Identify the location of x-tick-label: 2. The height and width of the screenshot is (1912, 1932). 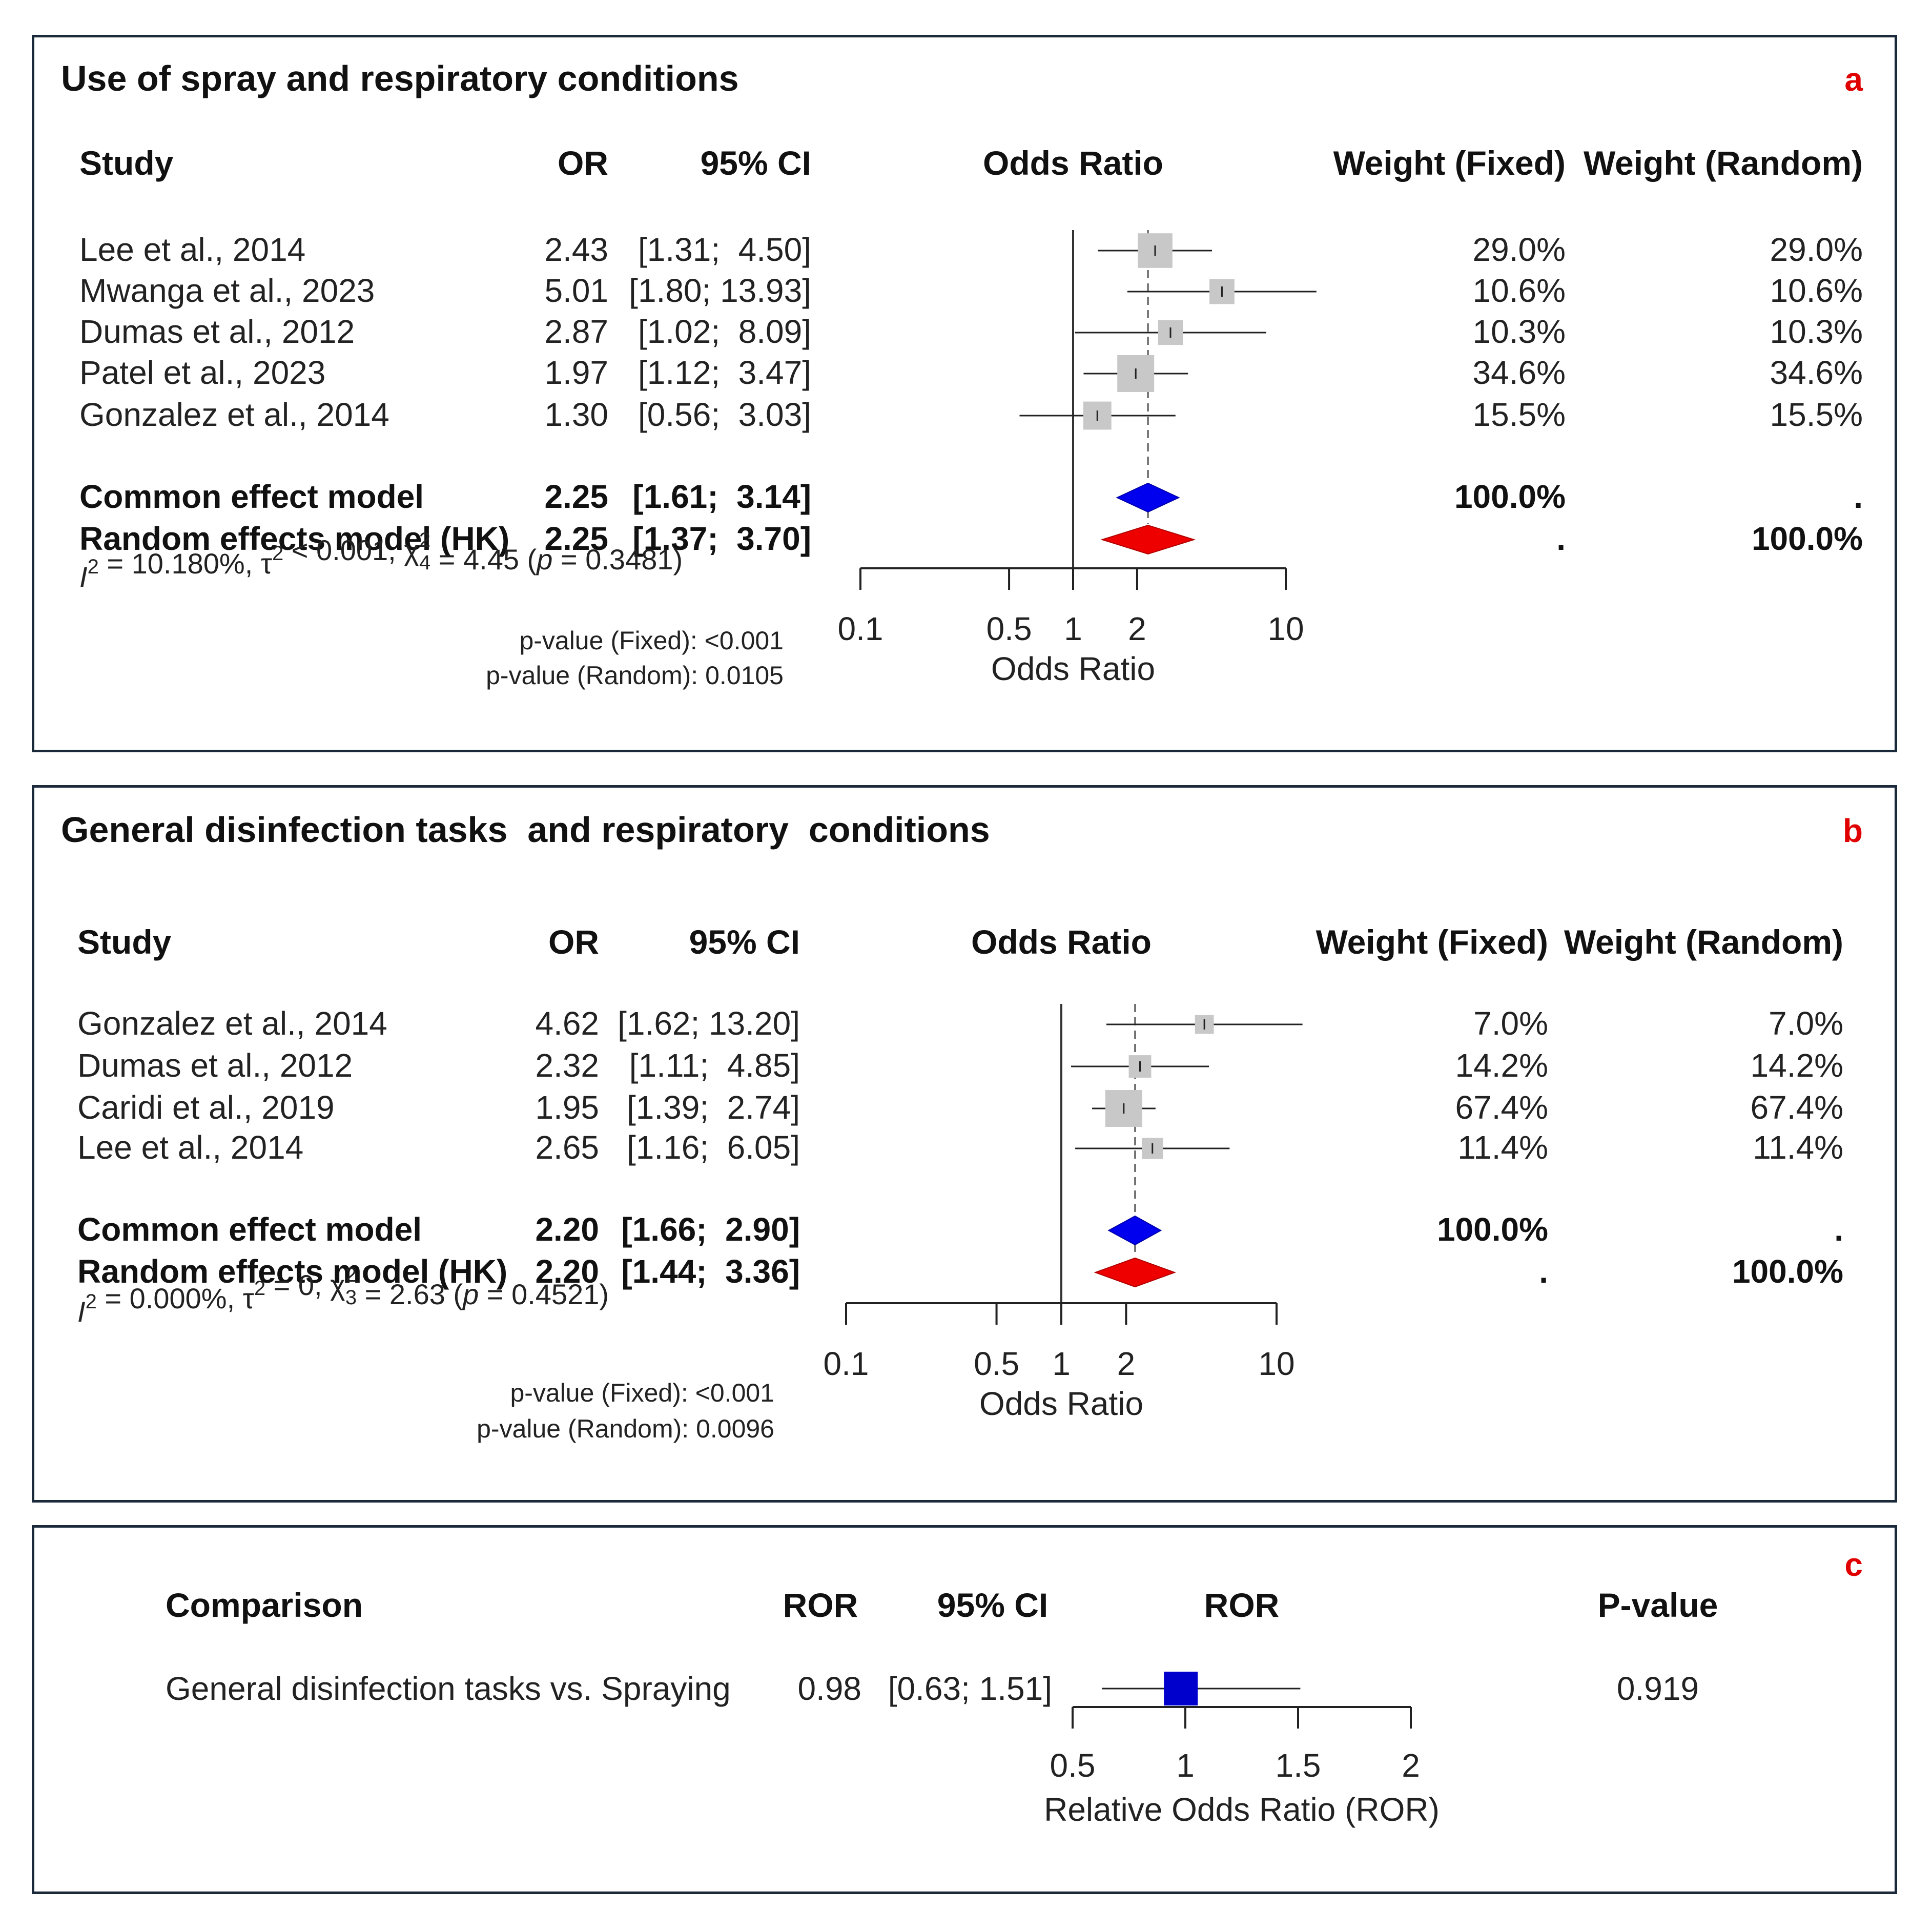
(1137, 629).